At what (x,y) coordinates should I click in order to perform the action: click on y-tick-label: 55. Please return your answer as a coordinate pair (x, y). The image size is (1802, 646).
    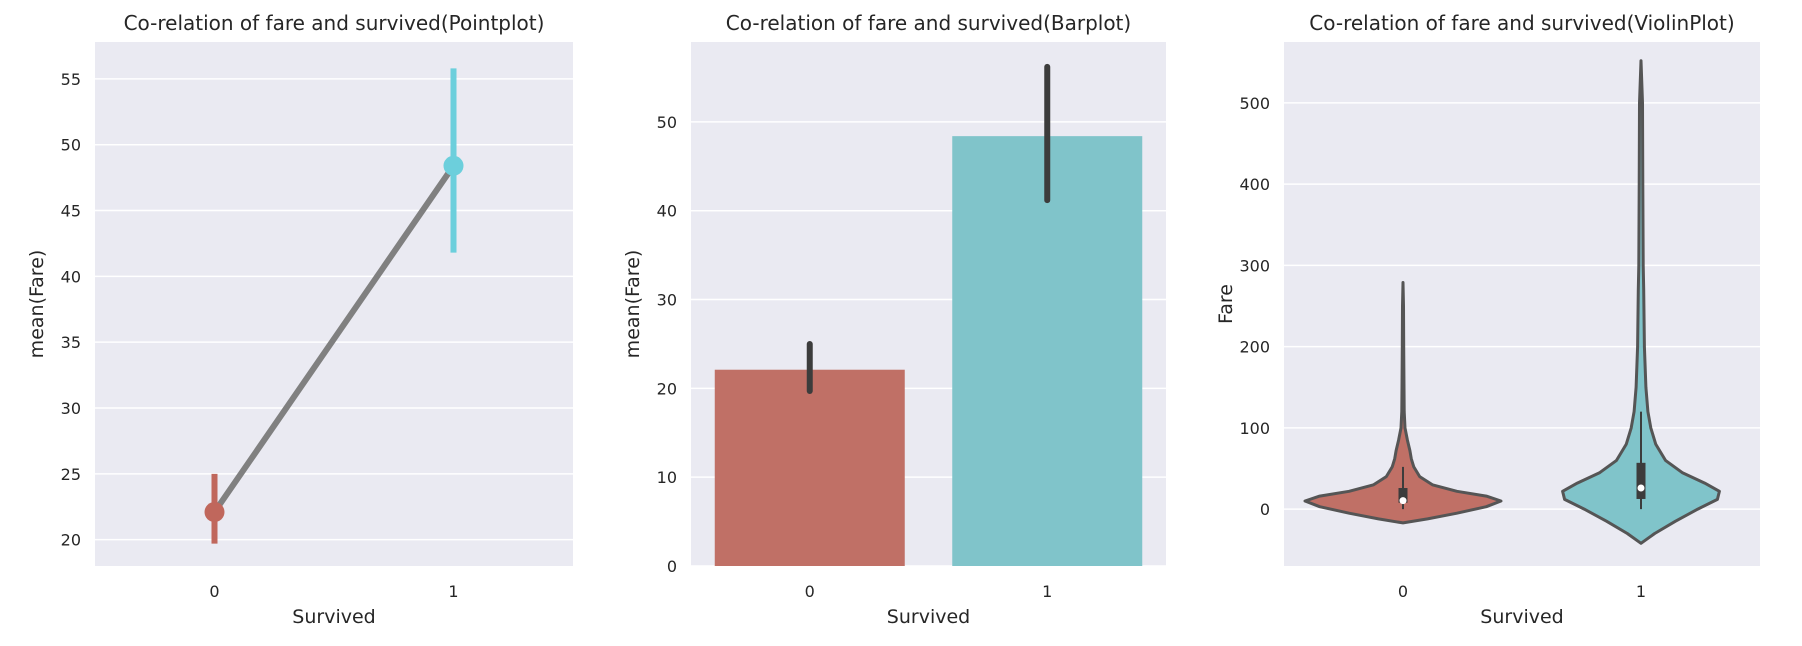
    Looking at the image, I should click on (71, 79).